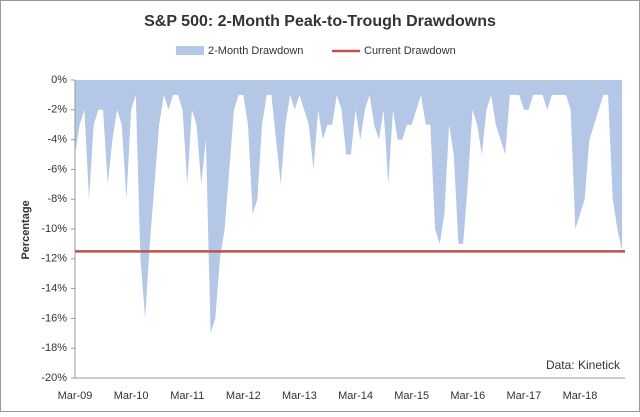 This screenshot has height=417, width=640. I want to click on y-tick-label: 0%, so click(59, 80).